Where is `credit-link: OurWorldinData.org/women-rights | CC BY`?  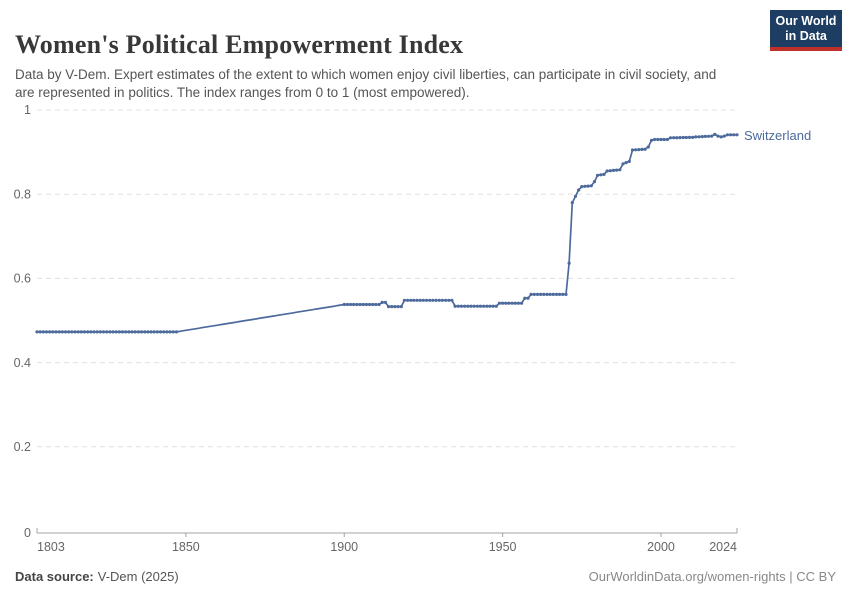 credit-link: OurWorldinData.org/women-rights | CC BY is located at coordinates (712, 576).